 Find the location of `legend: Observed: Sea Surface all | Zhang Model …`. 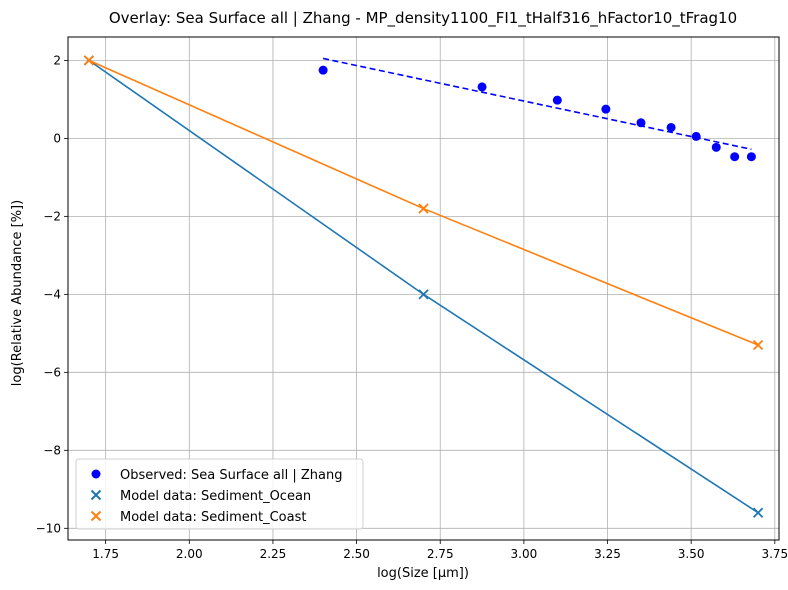

legend: Observed: Sea Surface all | Zhang Model … is located at coordinates (219, 494).